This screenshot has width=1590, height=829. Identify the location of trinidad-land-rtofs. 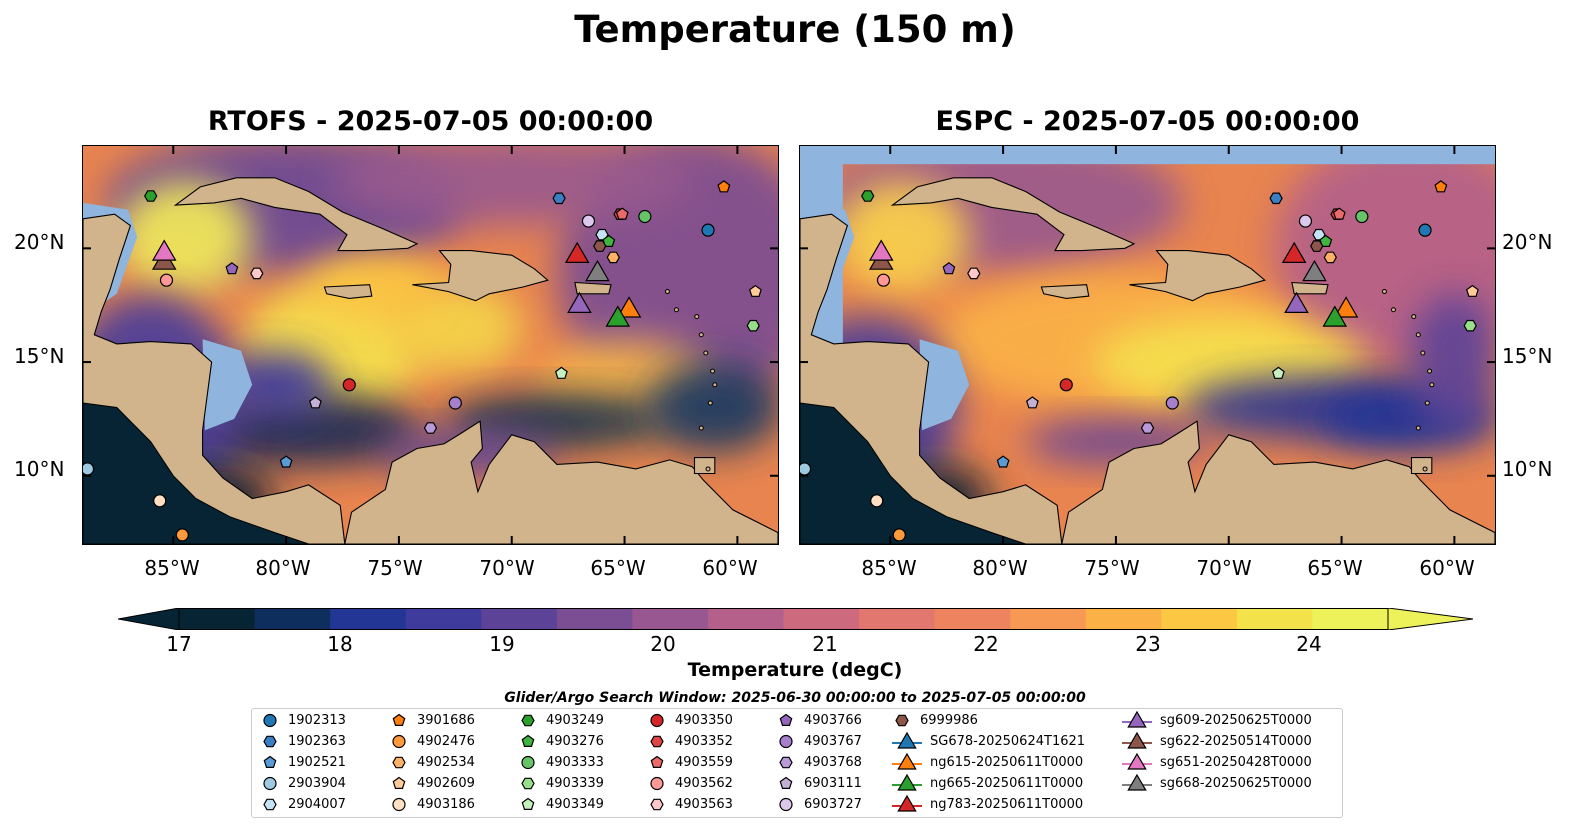
(704, 466).